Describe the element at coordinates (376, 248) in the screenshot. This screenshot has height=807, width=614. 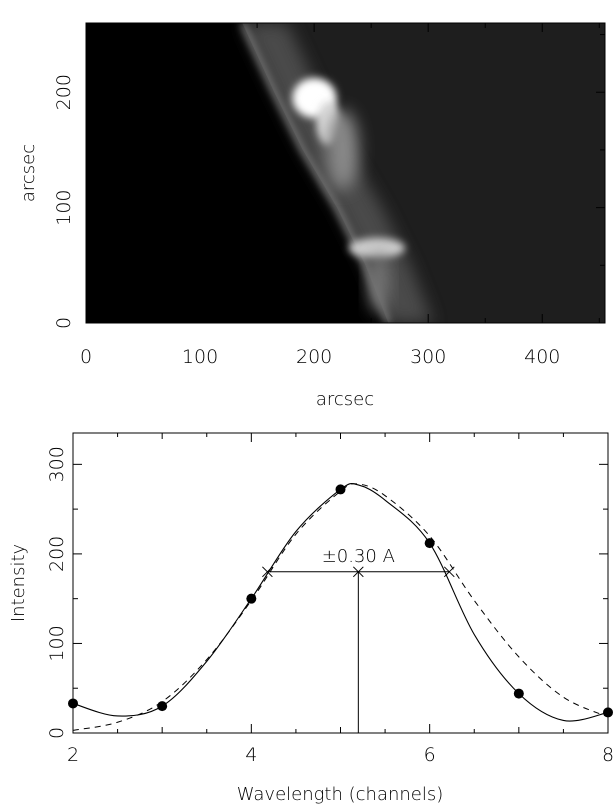
I see `prominence-low` at that location.